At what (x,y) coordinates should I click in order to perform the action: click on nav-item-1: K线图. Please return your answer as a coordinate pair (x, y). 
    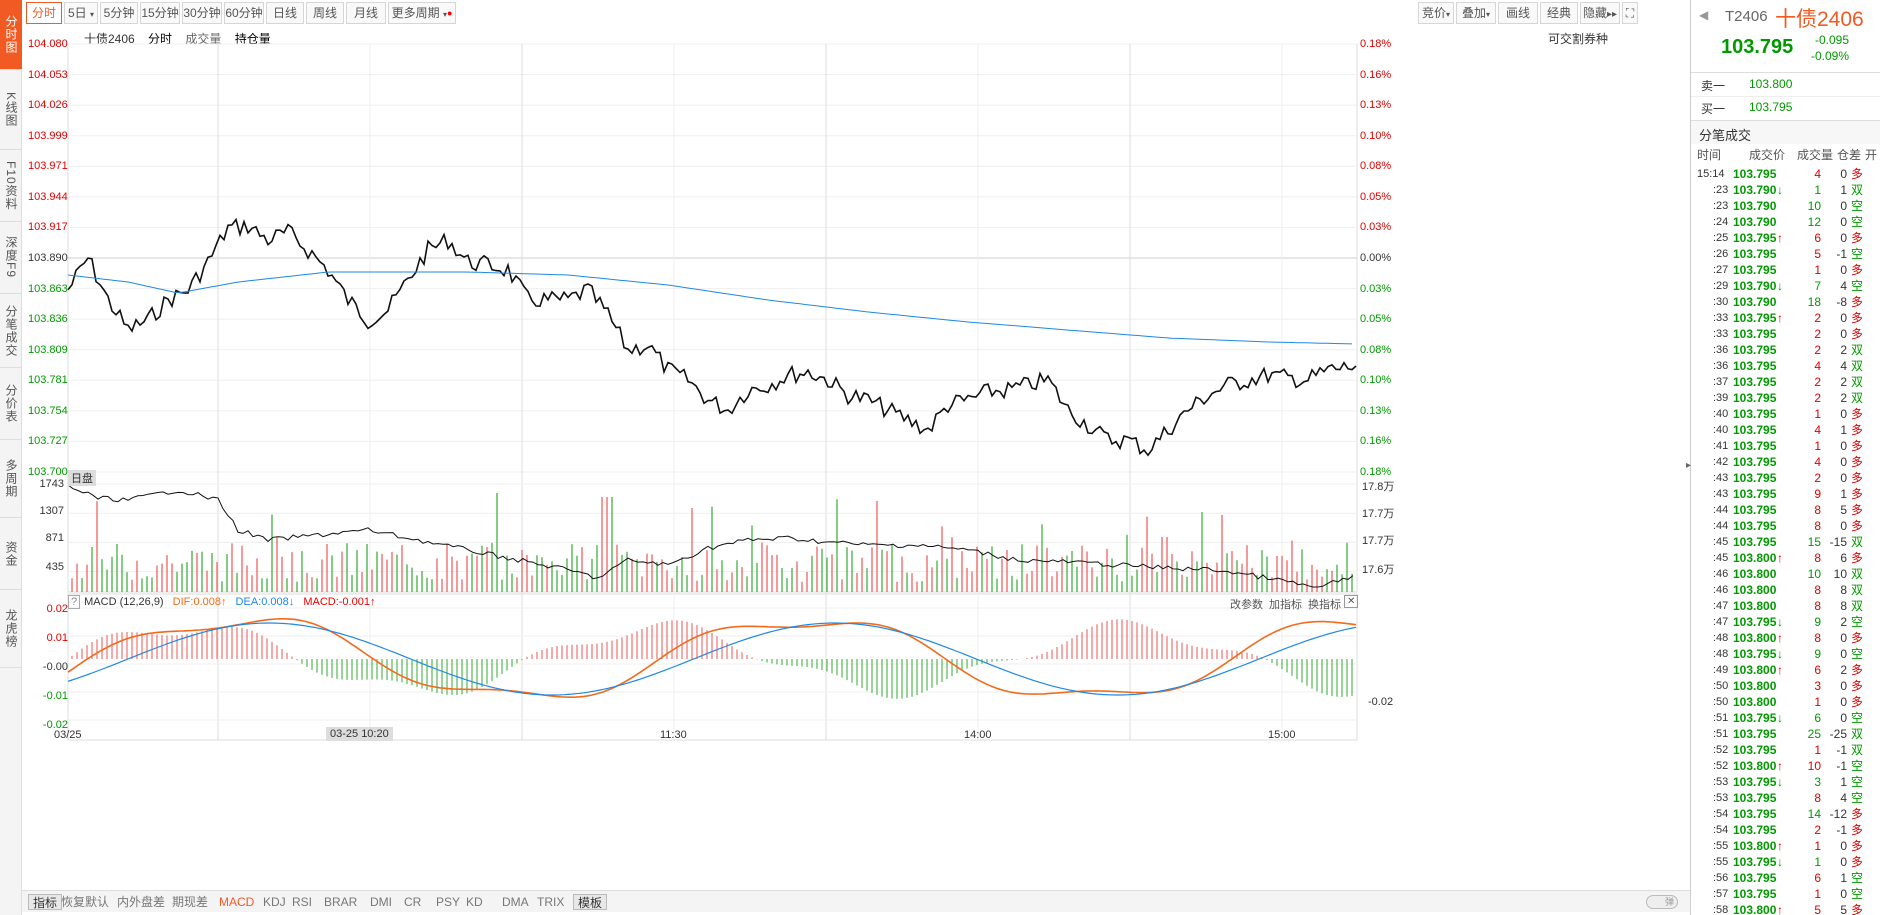
    Looking at the image, I should click on (11, 110).